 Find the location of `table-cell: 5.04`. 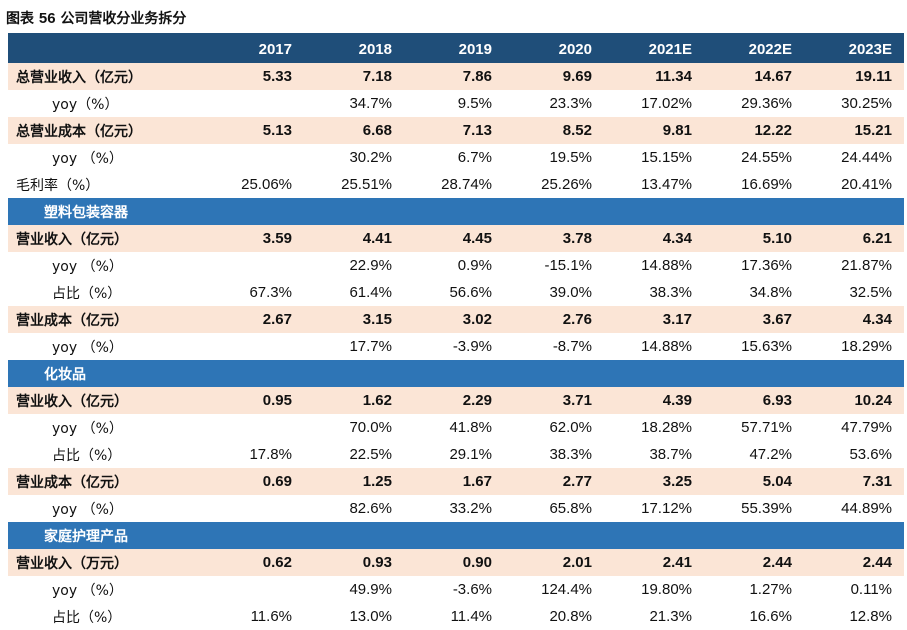

table-cell: 5.04 is located at coordinates (754, 481).